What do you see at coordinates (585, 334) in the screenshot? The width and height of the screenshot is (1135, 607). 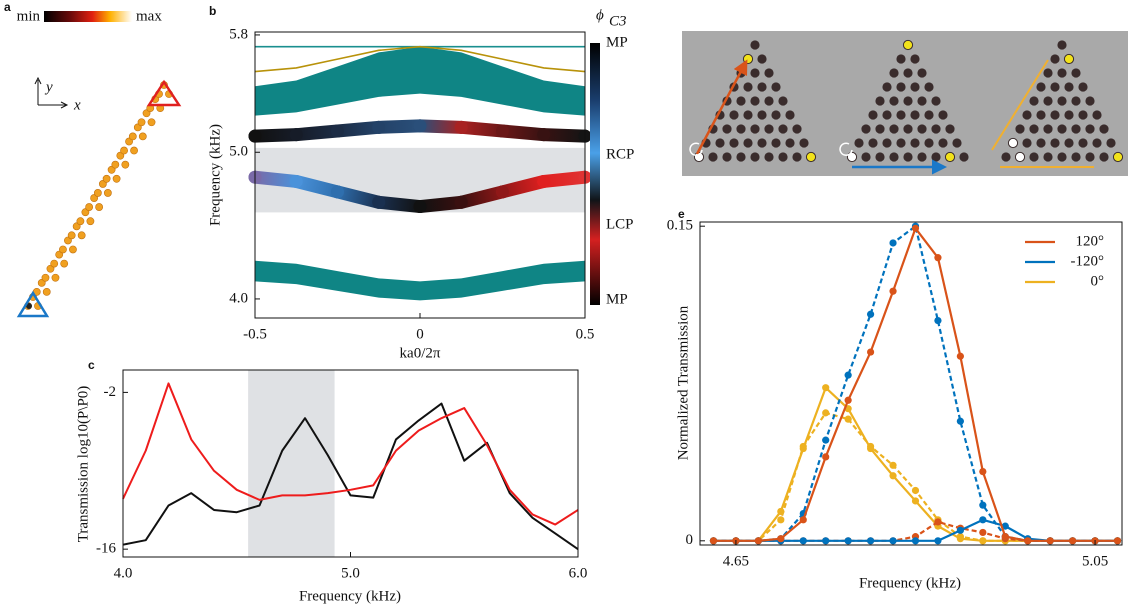 I see `x-tick-label: 0.5` at bounding box center [585, 334].